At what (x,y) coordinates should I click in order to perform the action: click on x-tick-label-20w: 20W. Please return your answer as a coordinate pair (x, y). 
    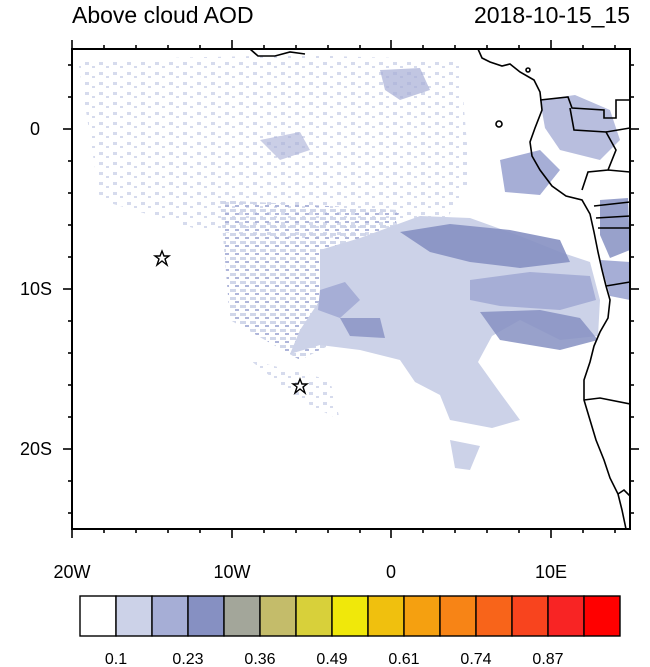
    Looking at the image, I should click on (71, 572).